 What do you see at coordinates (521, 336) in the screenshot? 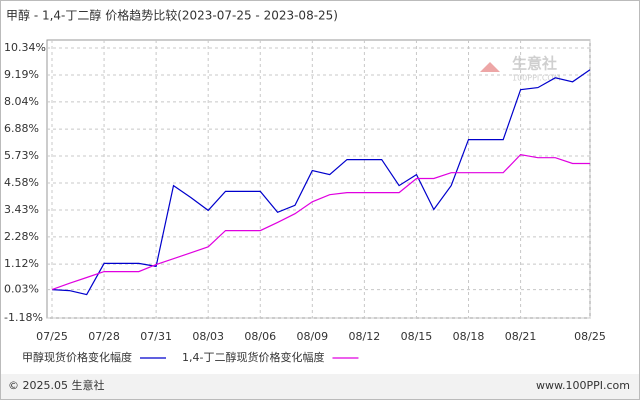
I see `x-tick-label: 08/21` at bounding box center [521, 336].